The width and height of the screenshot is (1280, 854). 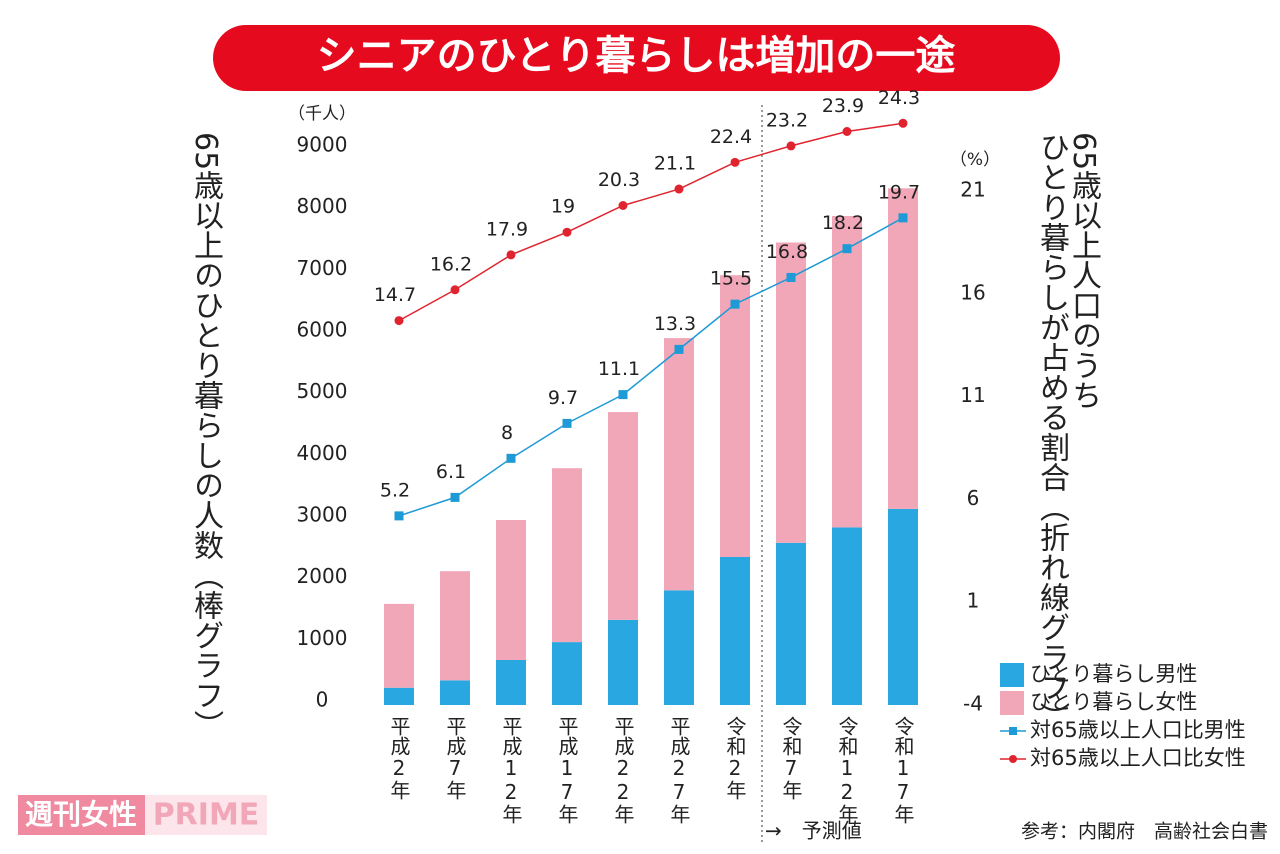 I want to click on y-tick-label: 7000, so click(x=322, y=268).